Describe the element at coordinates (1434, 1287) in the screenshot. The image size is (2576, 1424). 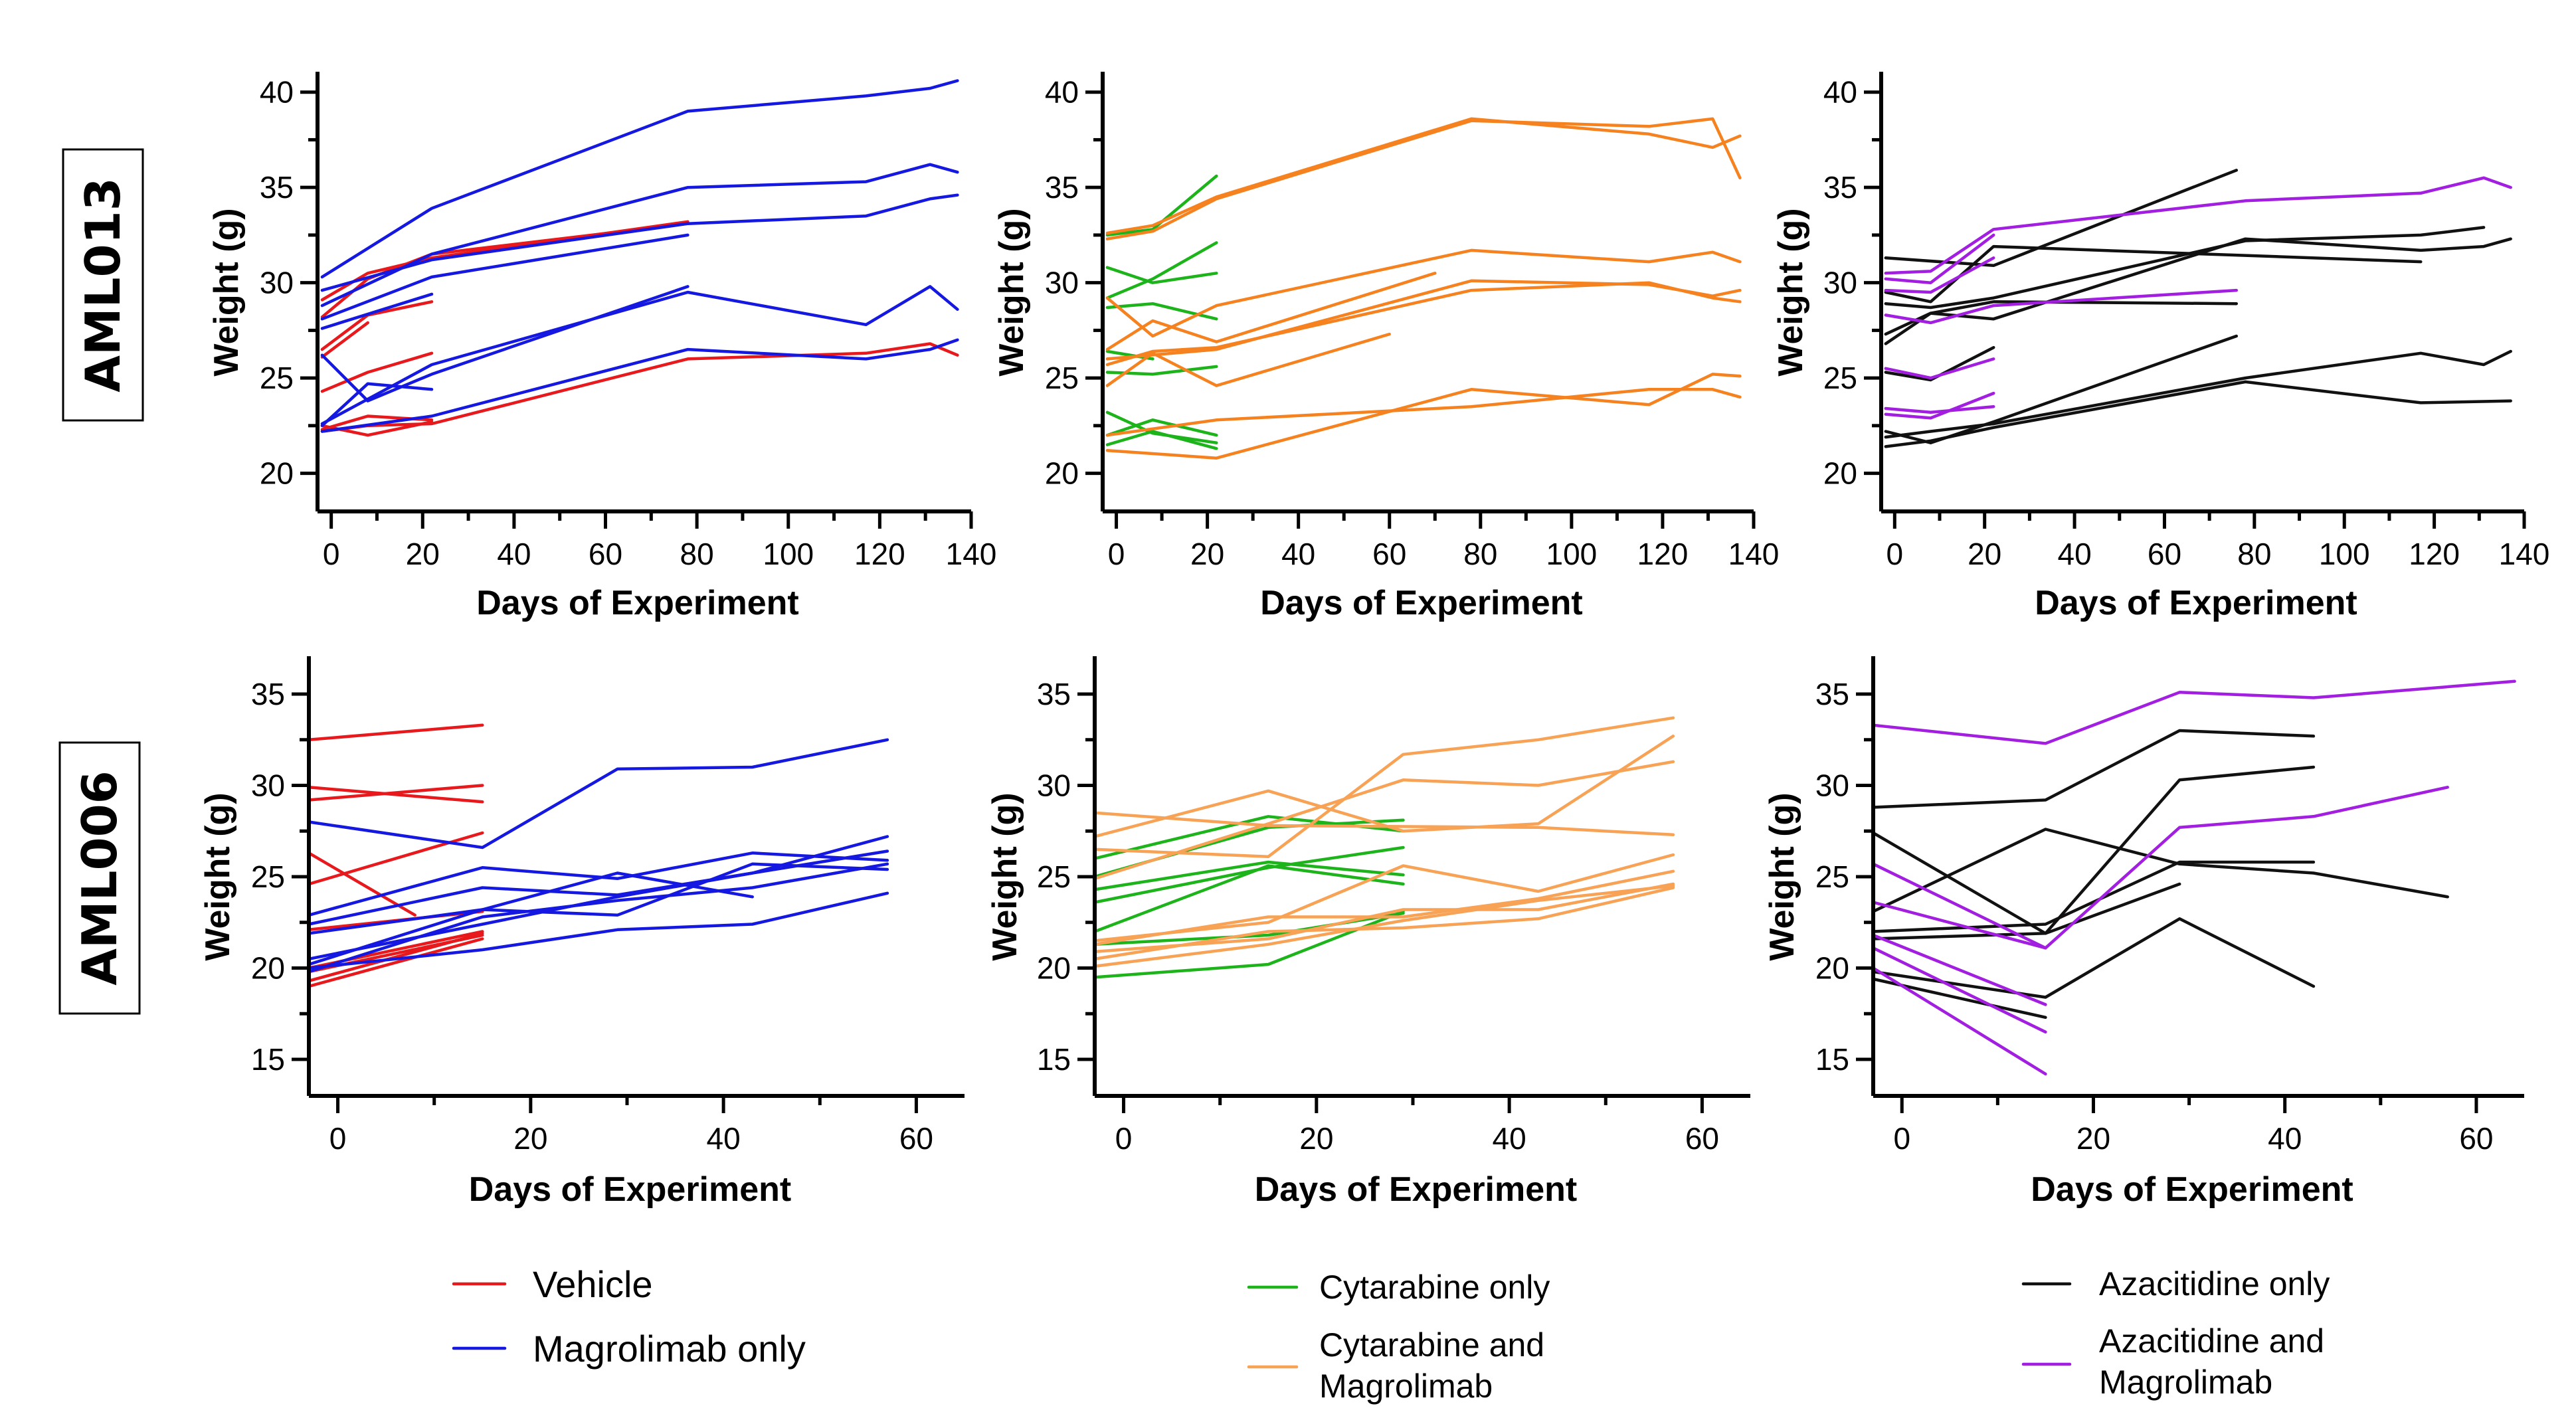
I see `legend-label-cytarabine-only: Cytarabine only` at that location.